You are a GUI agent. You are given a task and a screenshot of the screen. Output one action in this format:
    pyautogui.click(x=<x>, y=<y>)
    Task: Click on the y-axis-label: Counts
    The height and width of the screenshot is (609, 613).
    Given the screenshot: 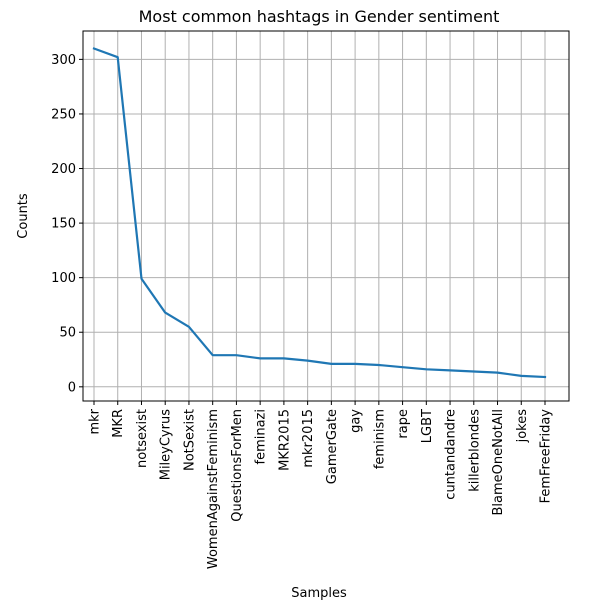 What is the action you would take?
    pyautogui.click(x=23, y=216)
    